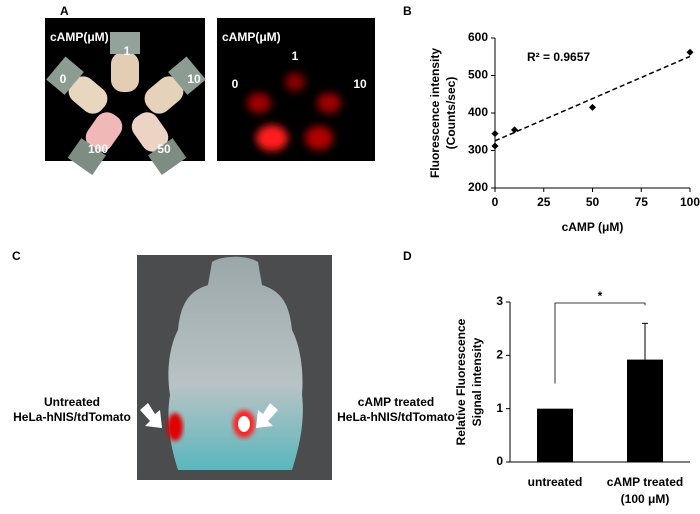 The image size is (700, 514). Describe the element at coordinates (600, 343) in the screenshot. I see `significance-bracket` at that location.